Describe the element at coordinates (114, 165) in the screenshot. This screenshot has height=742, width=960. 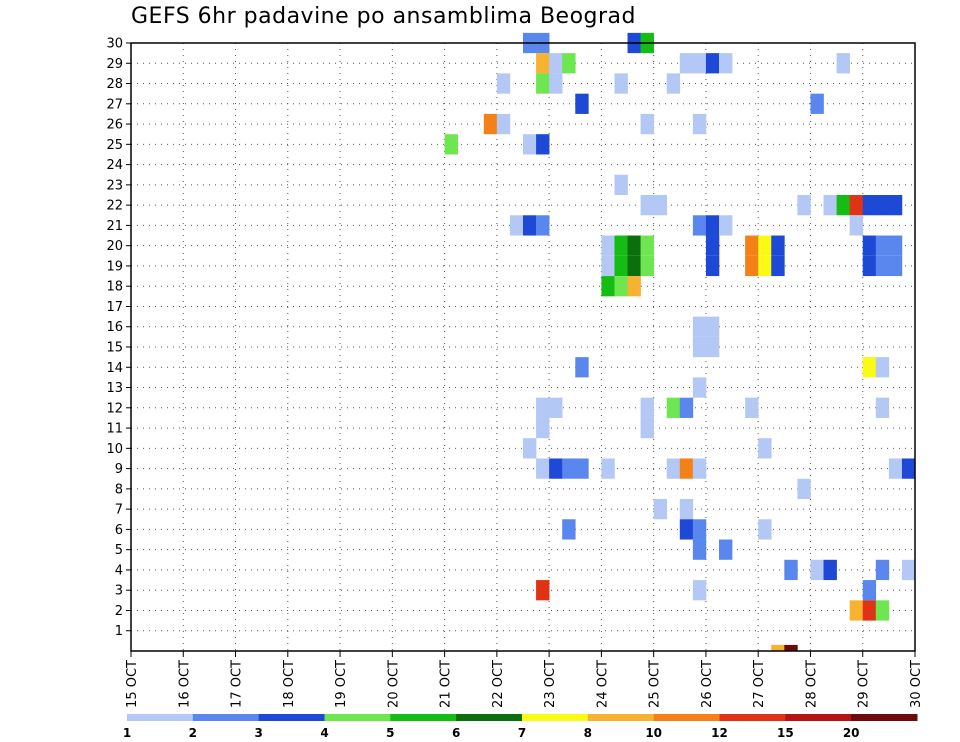
I see `y-tick-label: 24` at that location.